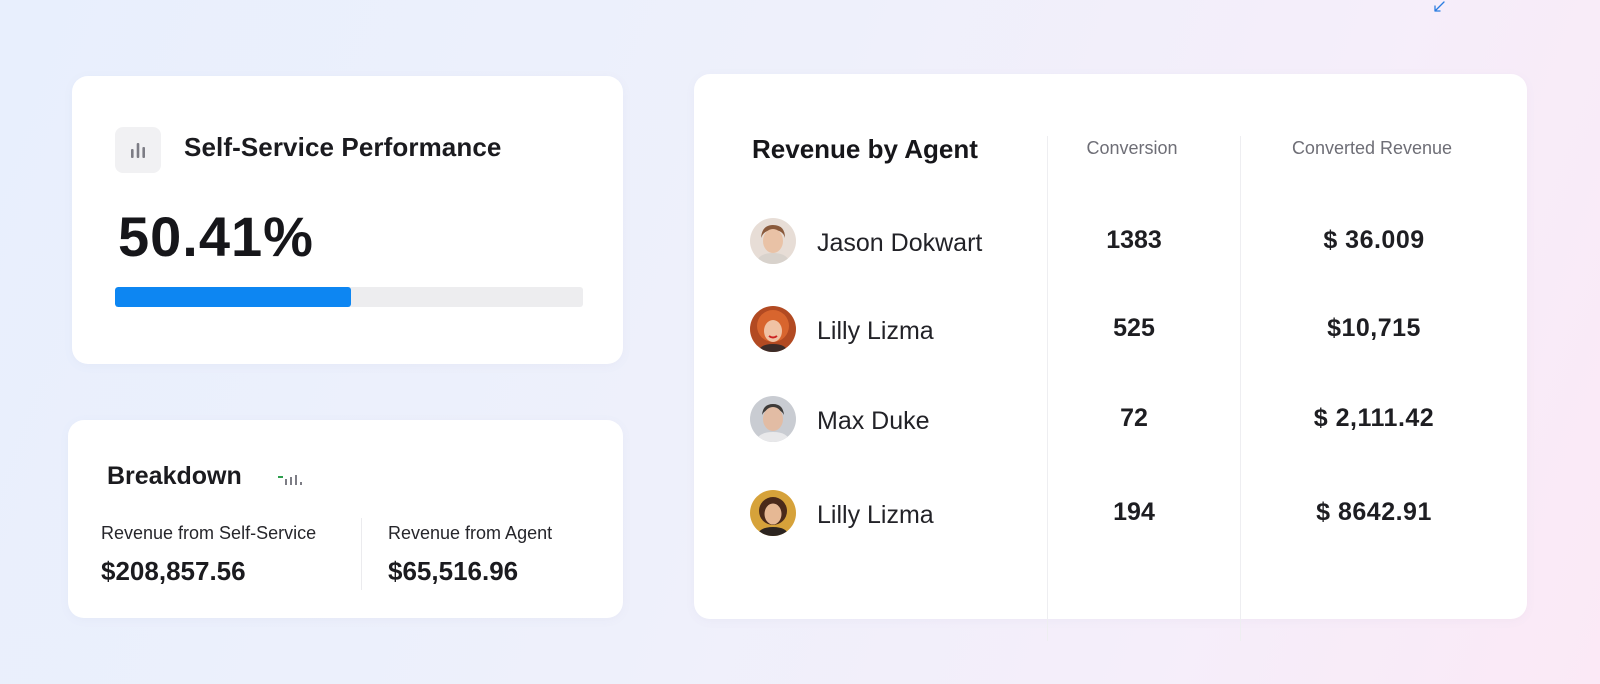 Image resolution: width=1600 pixels, height=684 pixels. What do you see at coordinates (1110, 515) in the screenshot?
I see `table-row: Lilly Lizma 194 $ 8642.91` at bounding box center [1110, 515].